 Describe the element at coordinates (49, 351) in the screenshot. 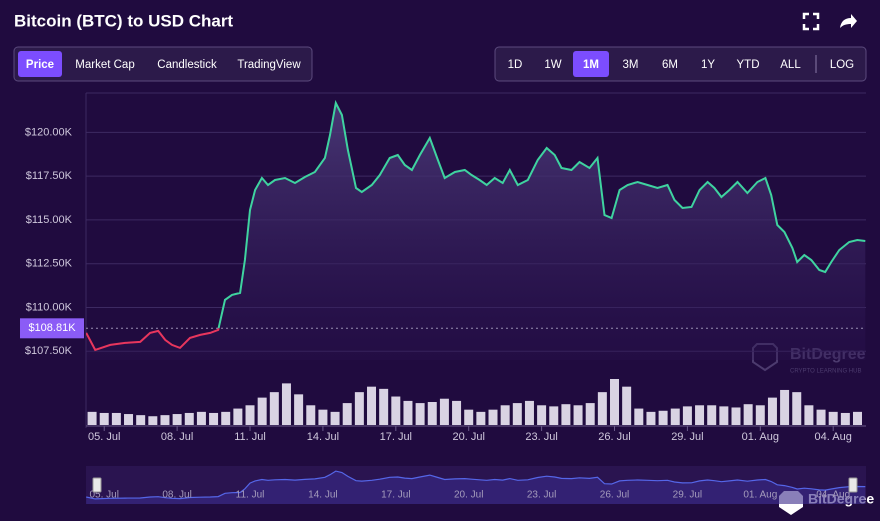

I see `y-tick-label: $107.50K` at that location.